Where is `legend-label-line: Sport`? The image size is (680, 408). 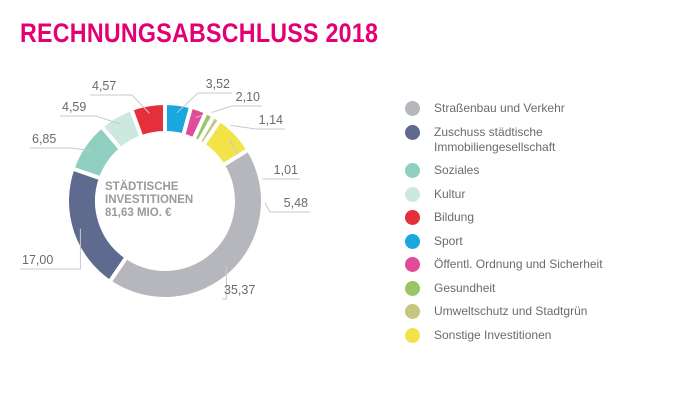 legend-label-line: Sport is located at coordinates (448, 240).